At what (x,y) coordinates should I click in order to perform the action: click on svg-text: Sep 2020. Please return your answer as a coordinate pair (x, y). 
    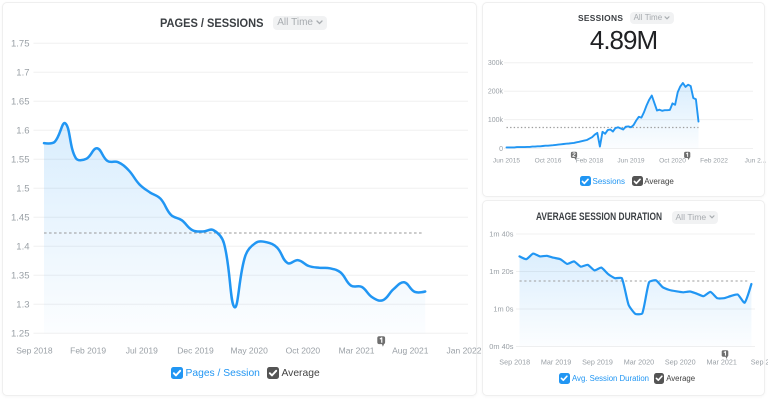
    Looking at the image, I should click on (680, 361).